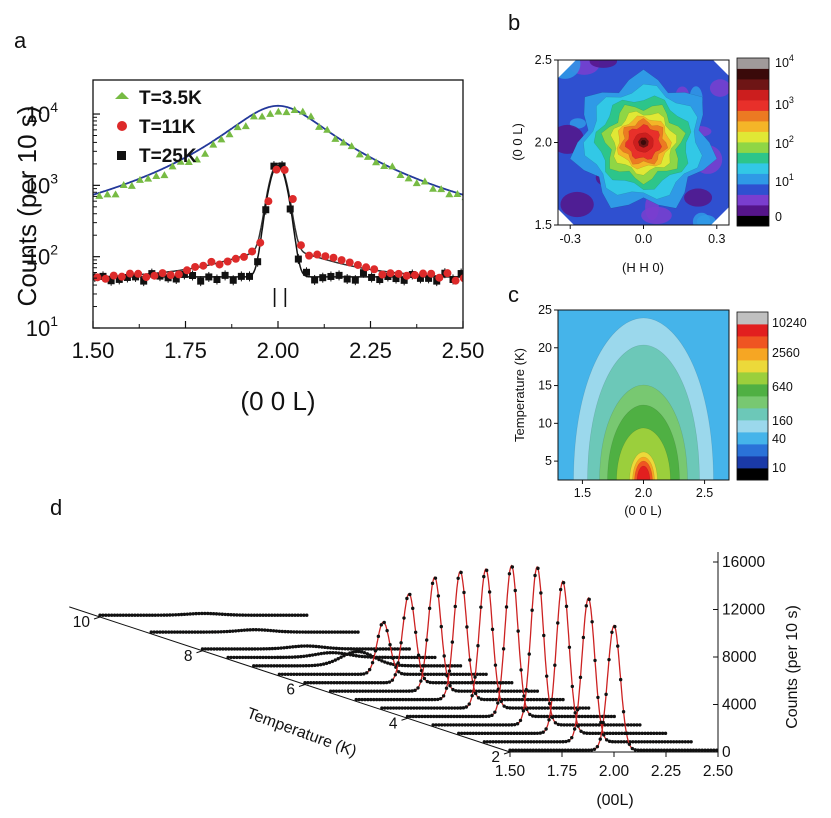  What do you see at coordinates (613, 688) in the screenshot?
I see `waterfall-curve-T2` at bounding box center [613, 688].